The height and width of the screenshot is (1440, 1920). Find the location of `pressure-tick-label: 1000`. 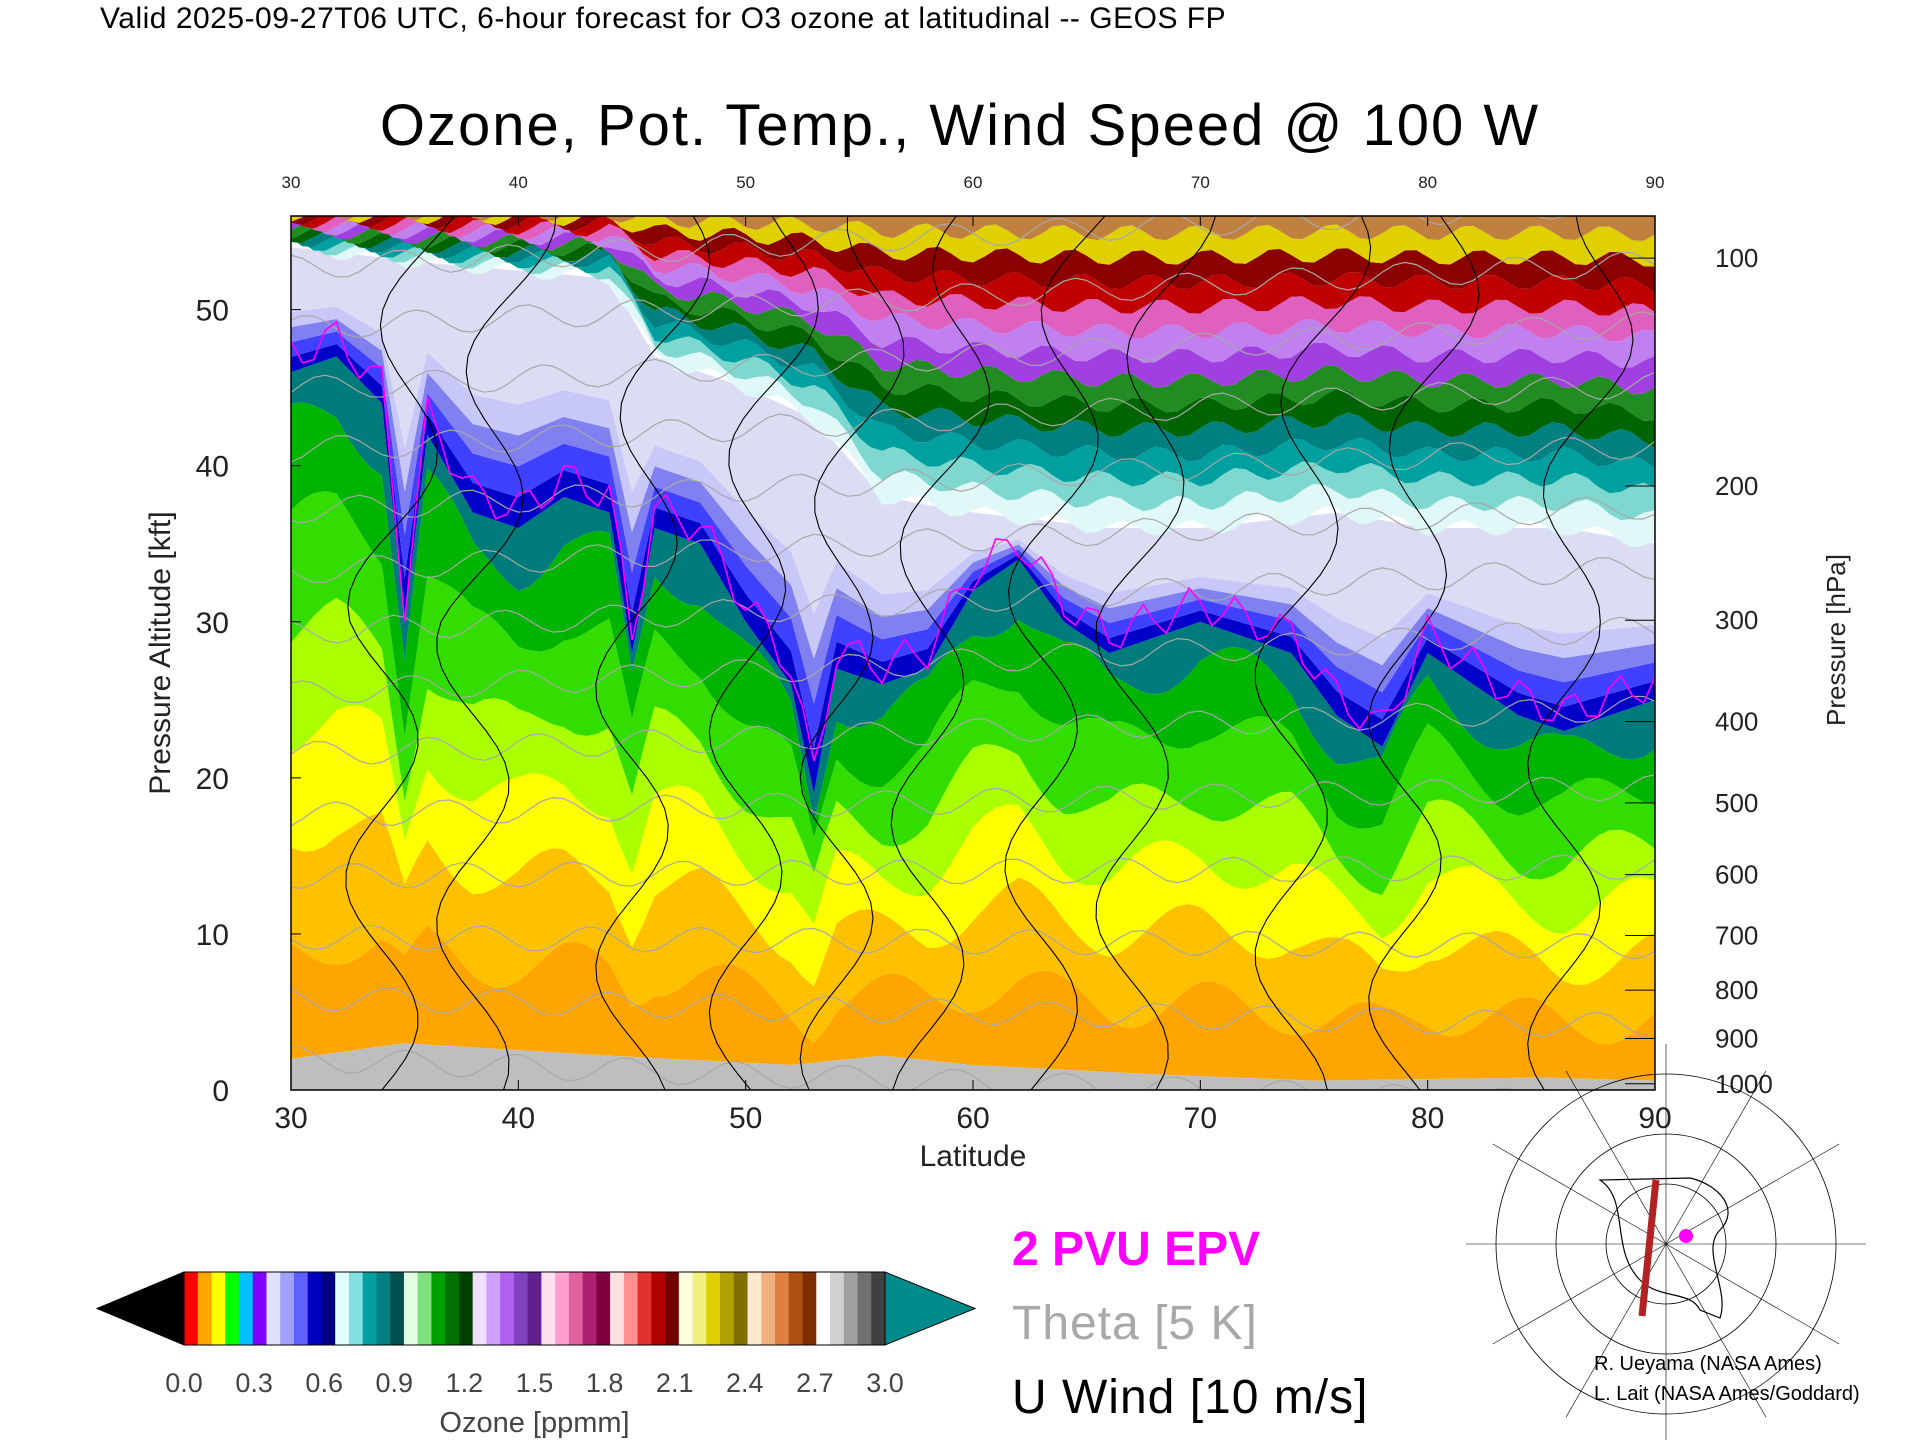

pressure-tick-label: 1000 is located at coordinates (1744, 1084).